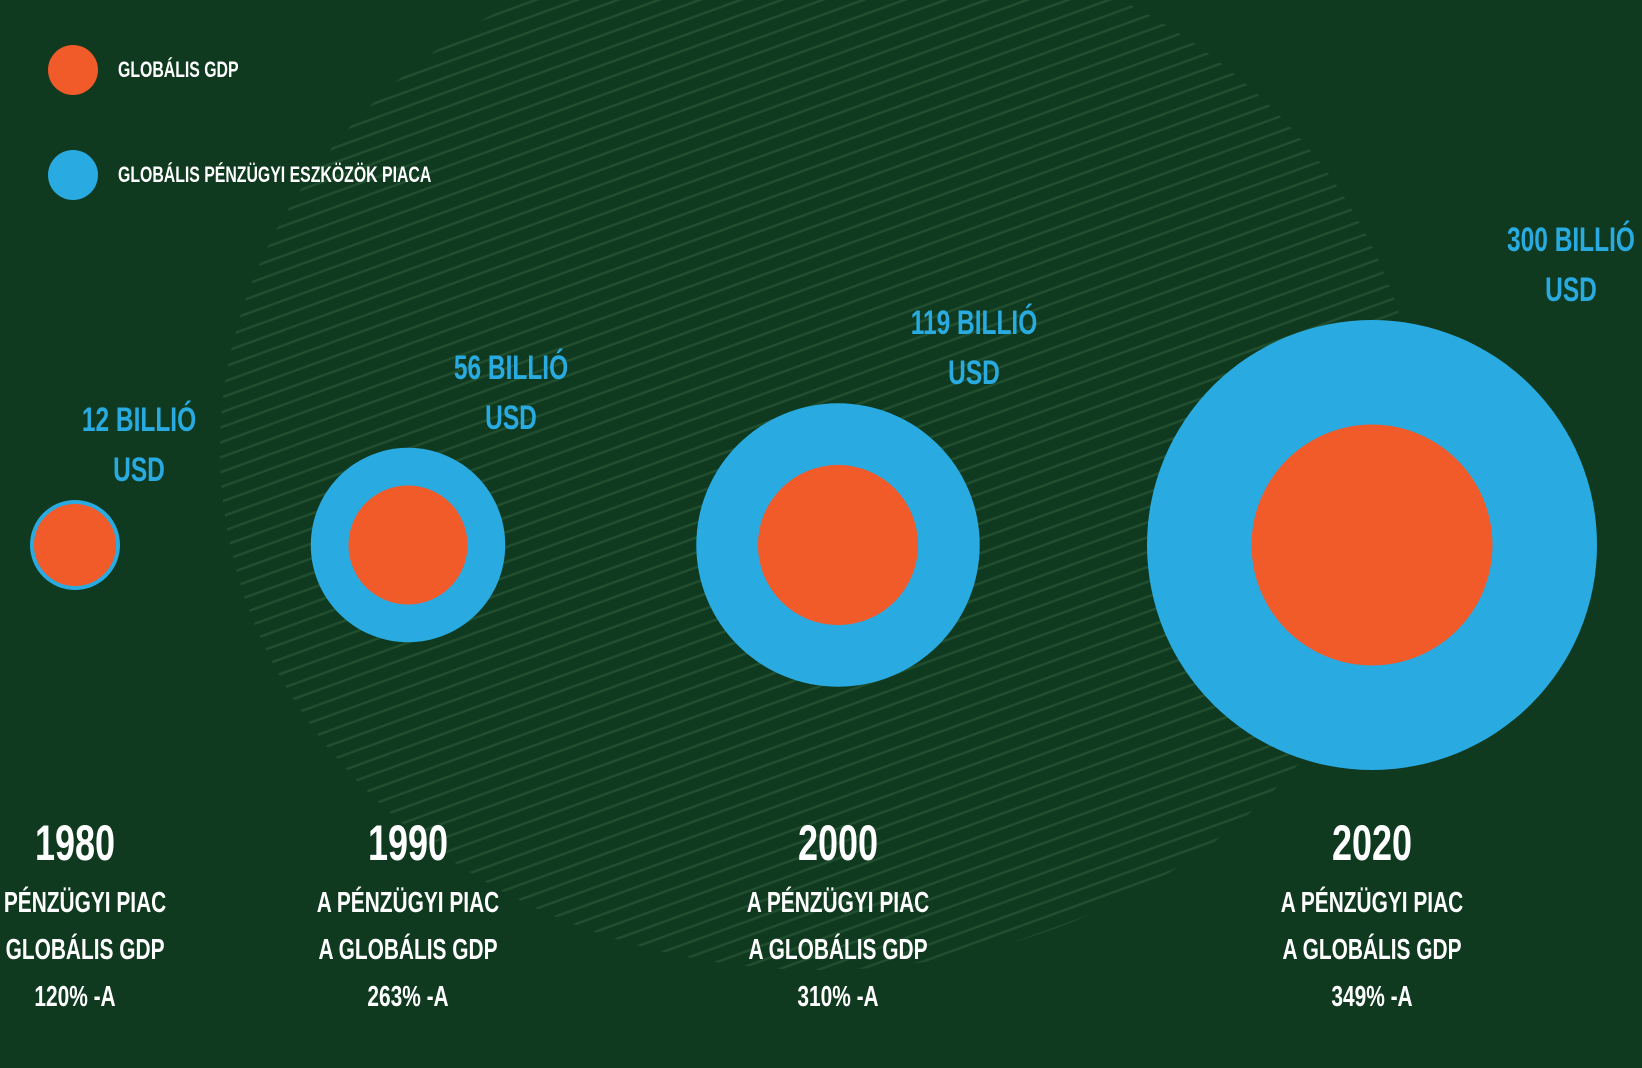 Image resolution: width=1642 pixels, height=1068 pixels. Describe the element at coordinates (75, 843) in the screenshot. I see `year-label: 1980` at that location.